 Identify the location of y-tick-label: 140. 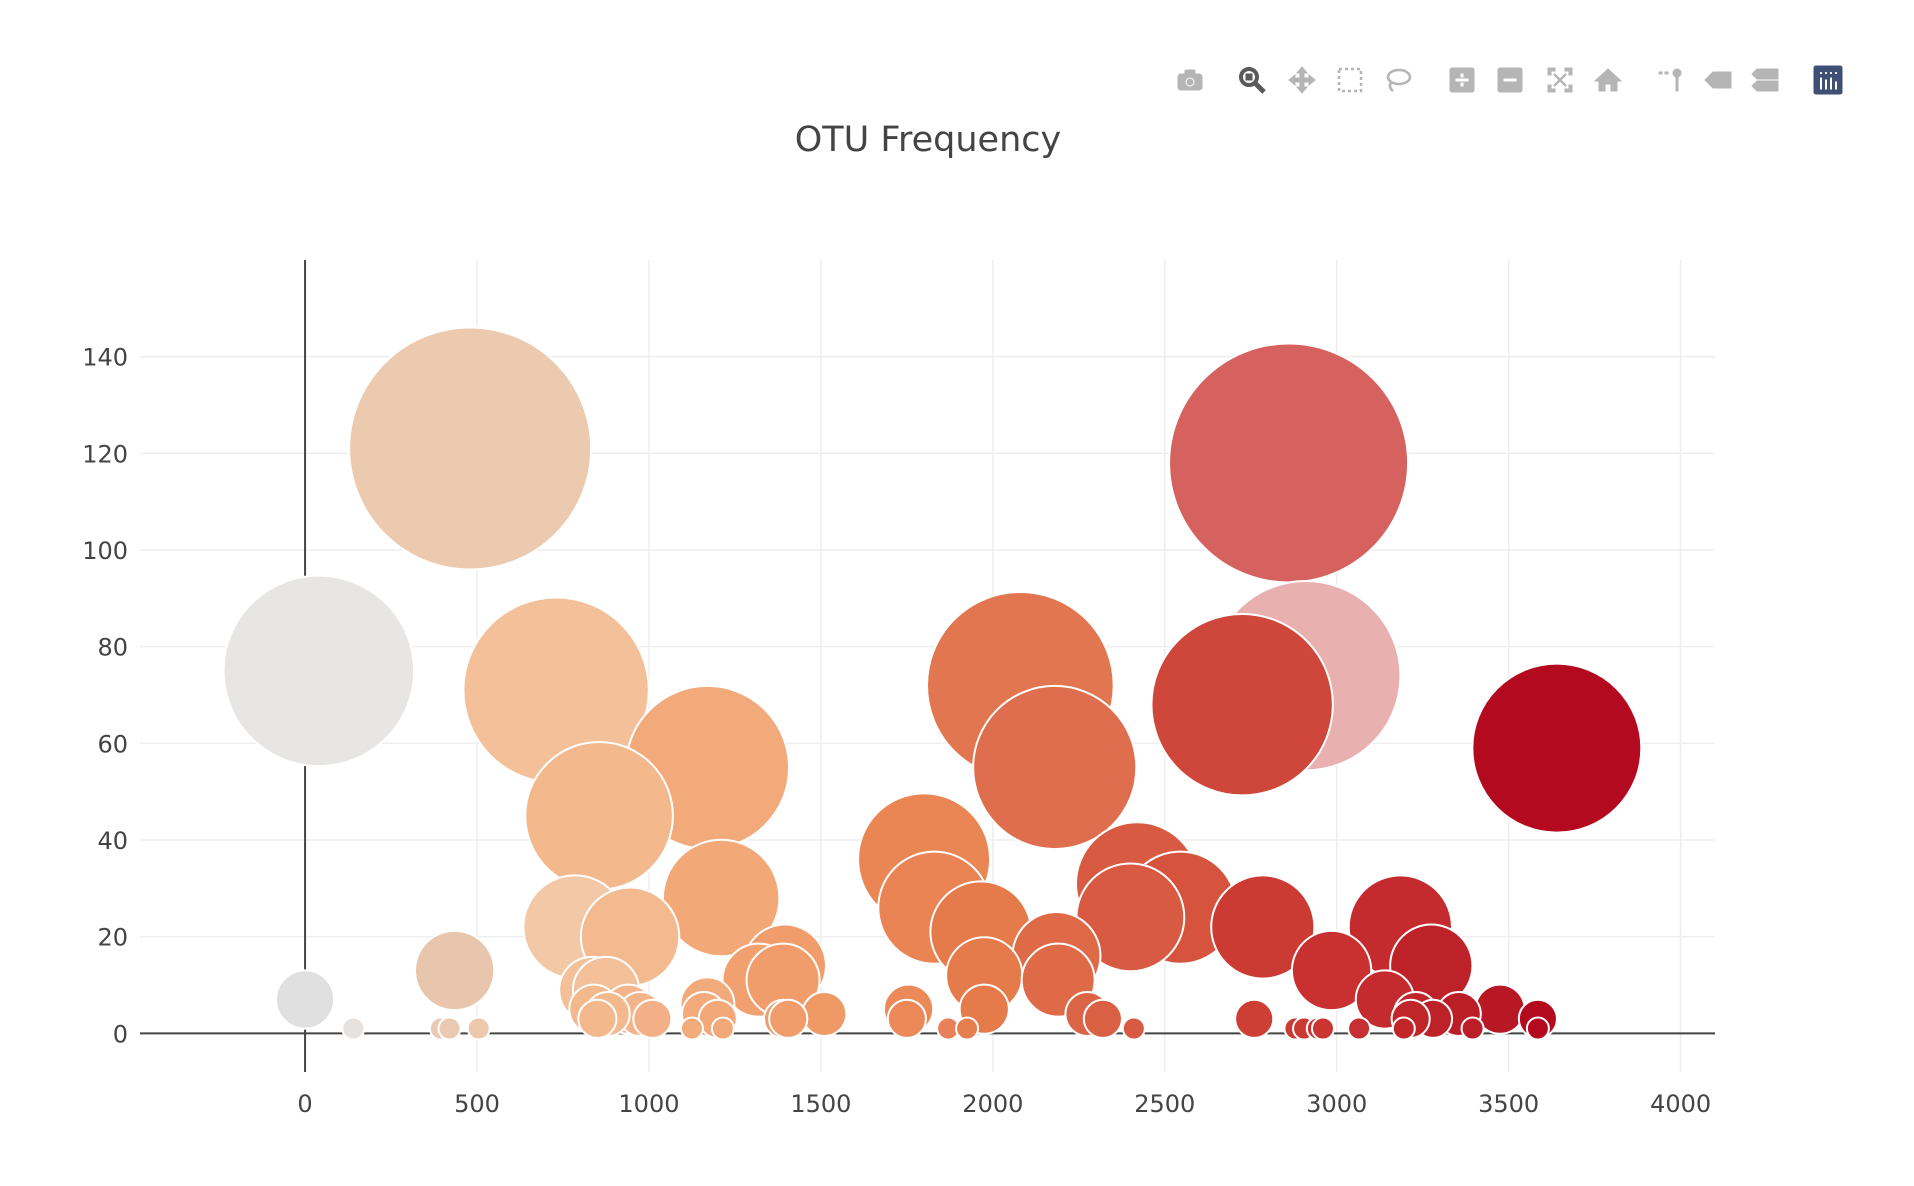
(105, 358).